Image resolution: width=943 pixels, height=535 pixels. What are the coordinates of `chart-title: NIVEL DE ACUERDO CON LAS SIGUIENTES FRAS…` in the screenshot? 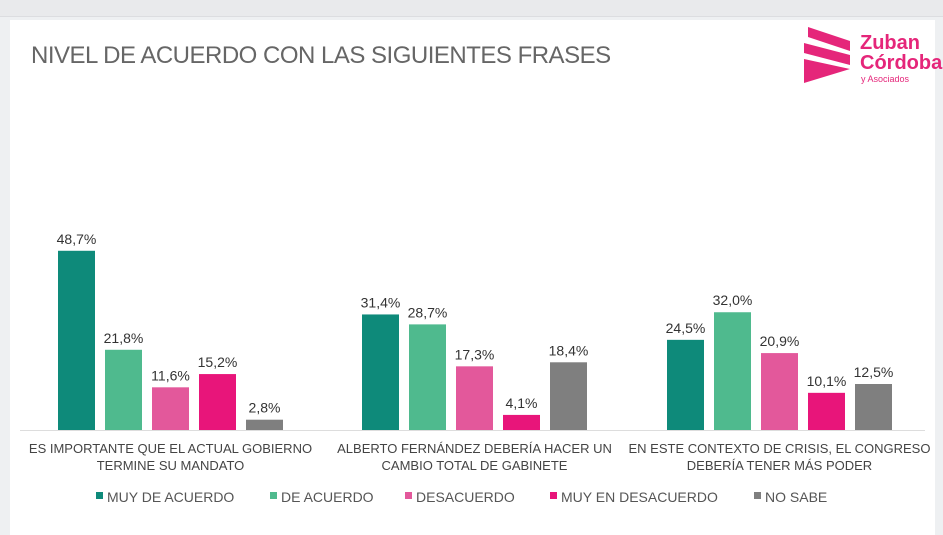 It's located at (321, 55).